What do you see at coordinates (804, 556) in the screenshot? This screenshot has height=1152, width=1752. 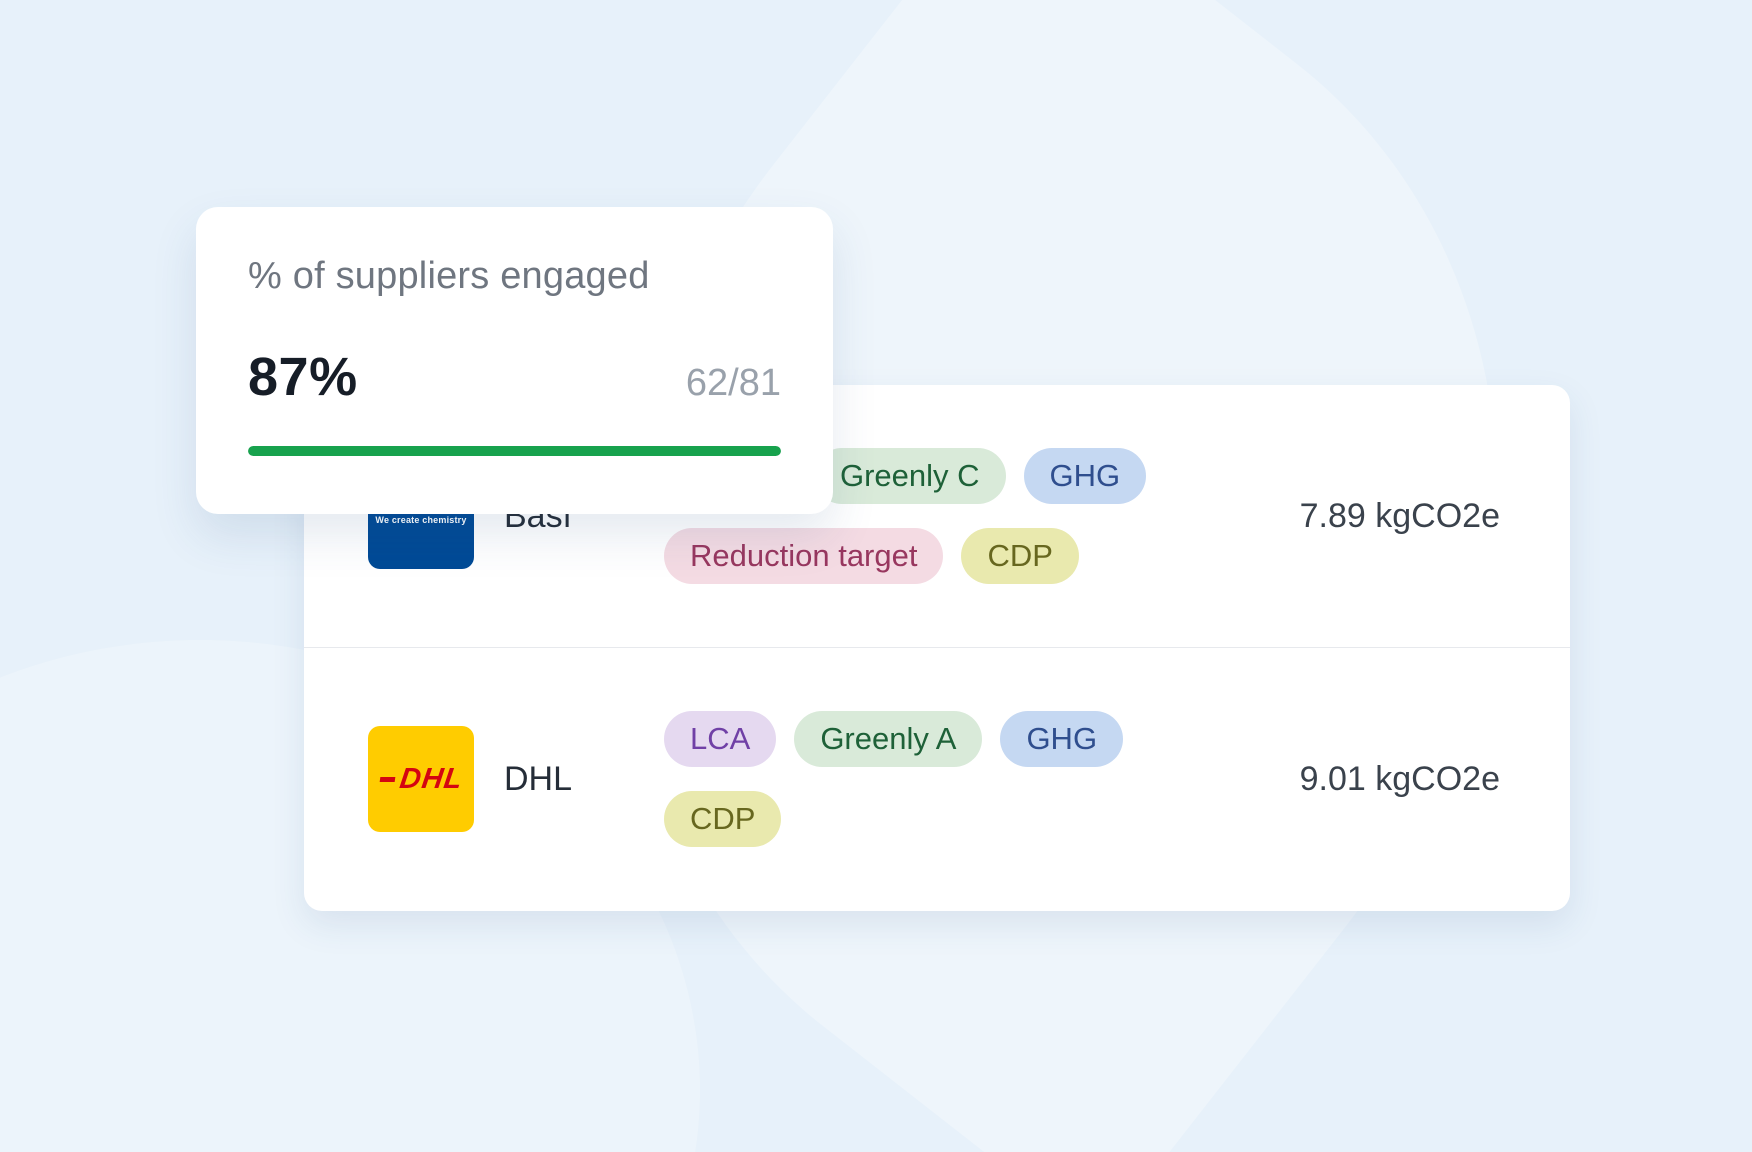 I see `tag-reduction-target: Reduction target` at bounding box center [804, 556].